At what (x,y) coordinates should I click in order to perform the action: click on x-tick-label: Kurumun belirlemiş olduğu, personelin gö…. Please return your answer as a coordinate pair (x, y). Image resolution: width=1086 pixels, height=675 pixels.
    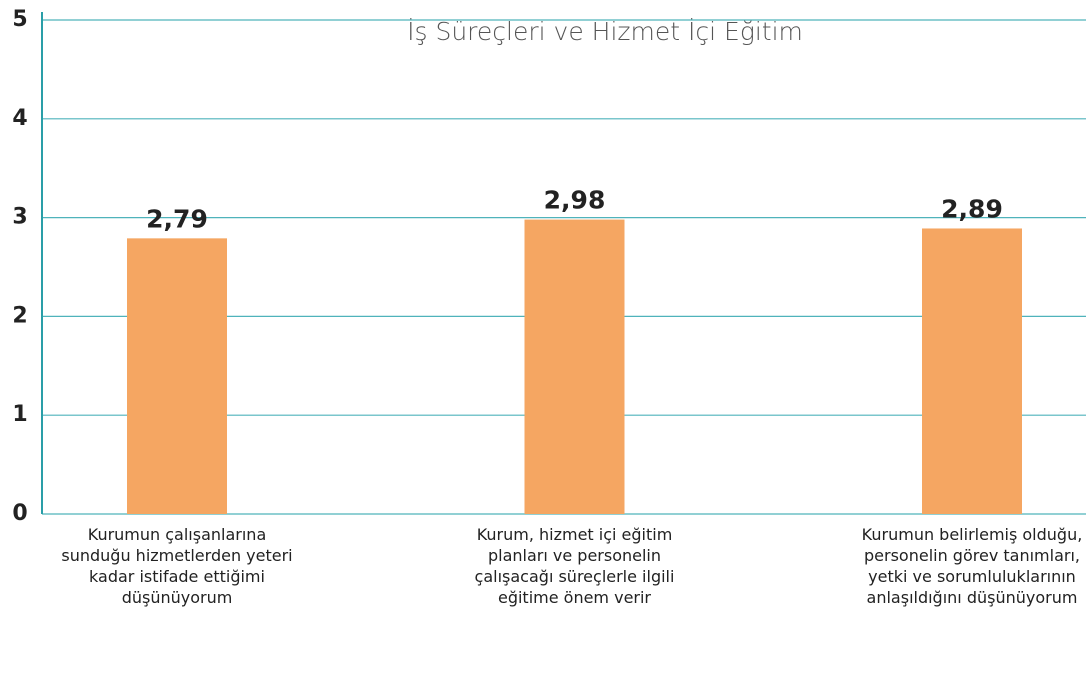
    Looking at the image, I should click on (972, 566).